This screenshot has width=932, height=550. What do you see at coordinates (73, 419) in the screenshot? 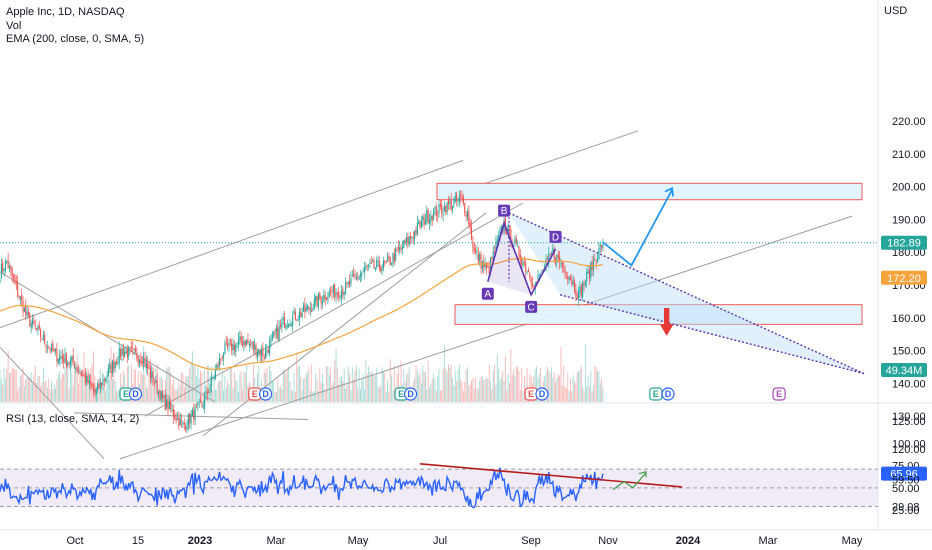
I see `rsi-legend: RSI (13, close, SMA, 14, 2)` at bounding box center [73, 419].